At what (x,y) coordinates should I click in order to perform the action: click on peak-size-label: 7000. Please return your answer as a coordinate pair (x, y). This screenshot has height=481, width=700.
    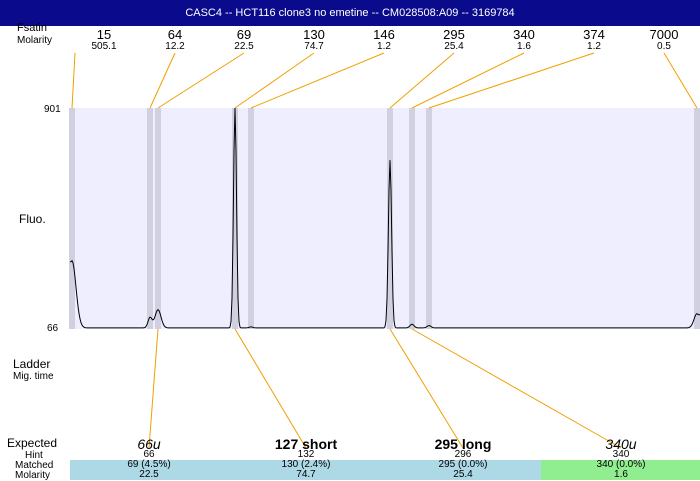
    Looking at the image, I should click on (664, 34).